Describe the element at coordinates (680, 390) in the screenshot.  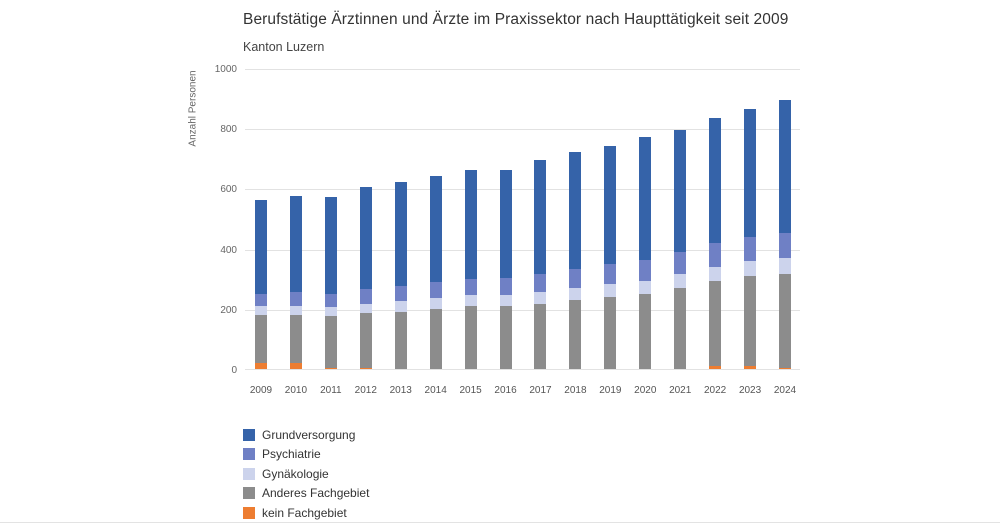
I see `x-tick-label-2021: 2021` at that location.